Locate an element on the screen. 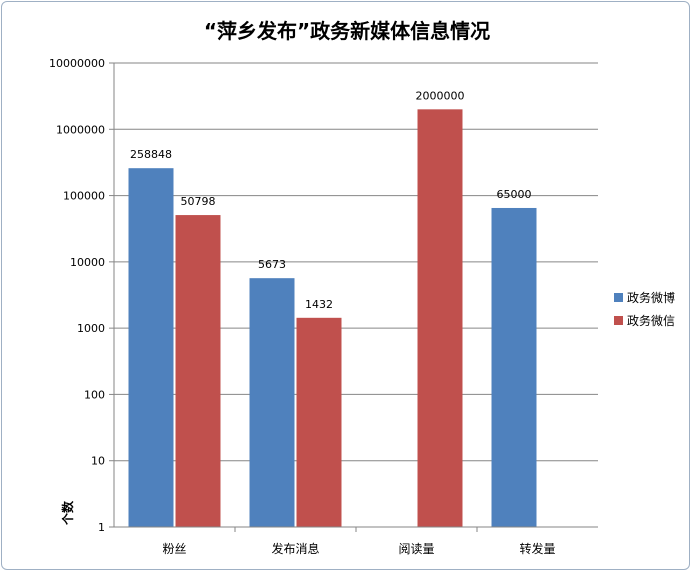 The width and height of the screenshot is (691, 571). x-category-label: 转发量 is located at coordinates (537, 548).